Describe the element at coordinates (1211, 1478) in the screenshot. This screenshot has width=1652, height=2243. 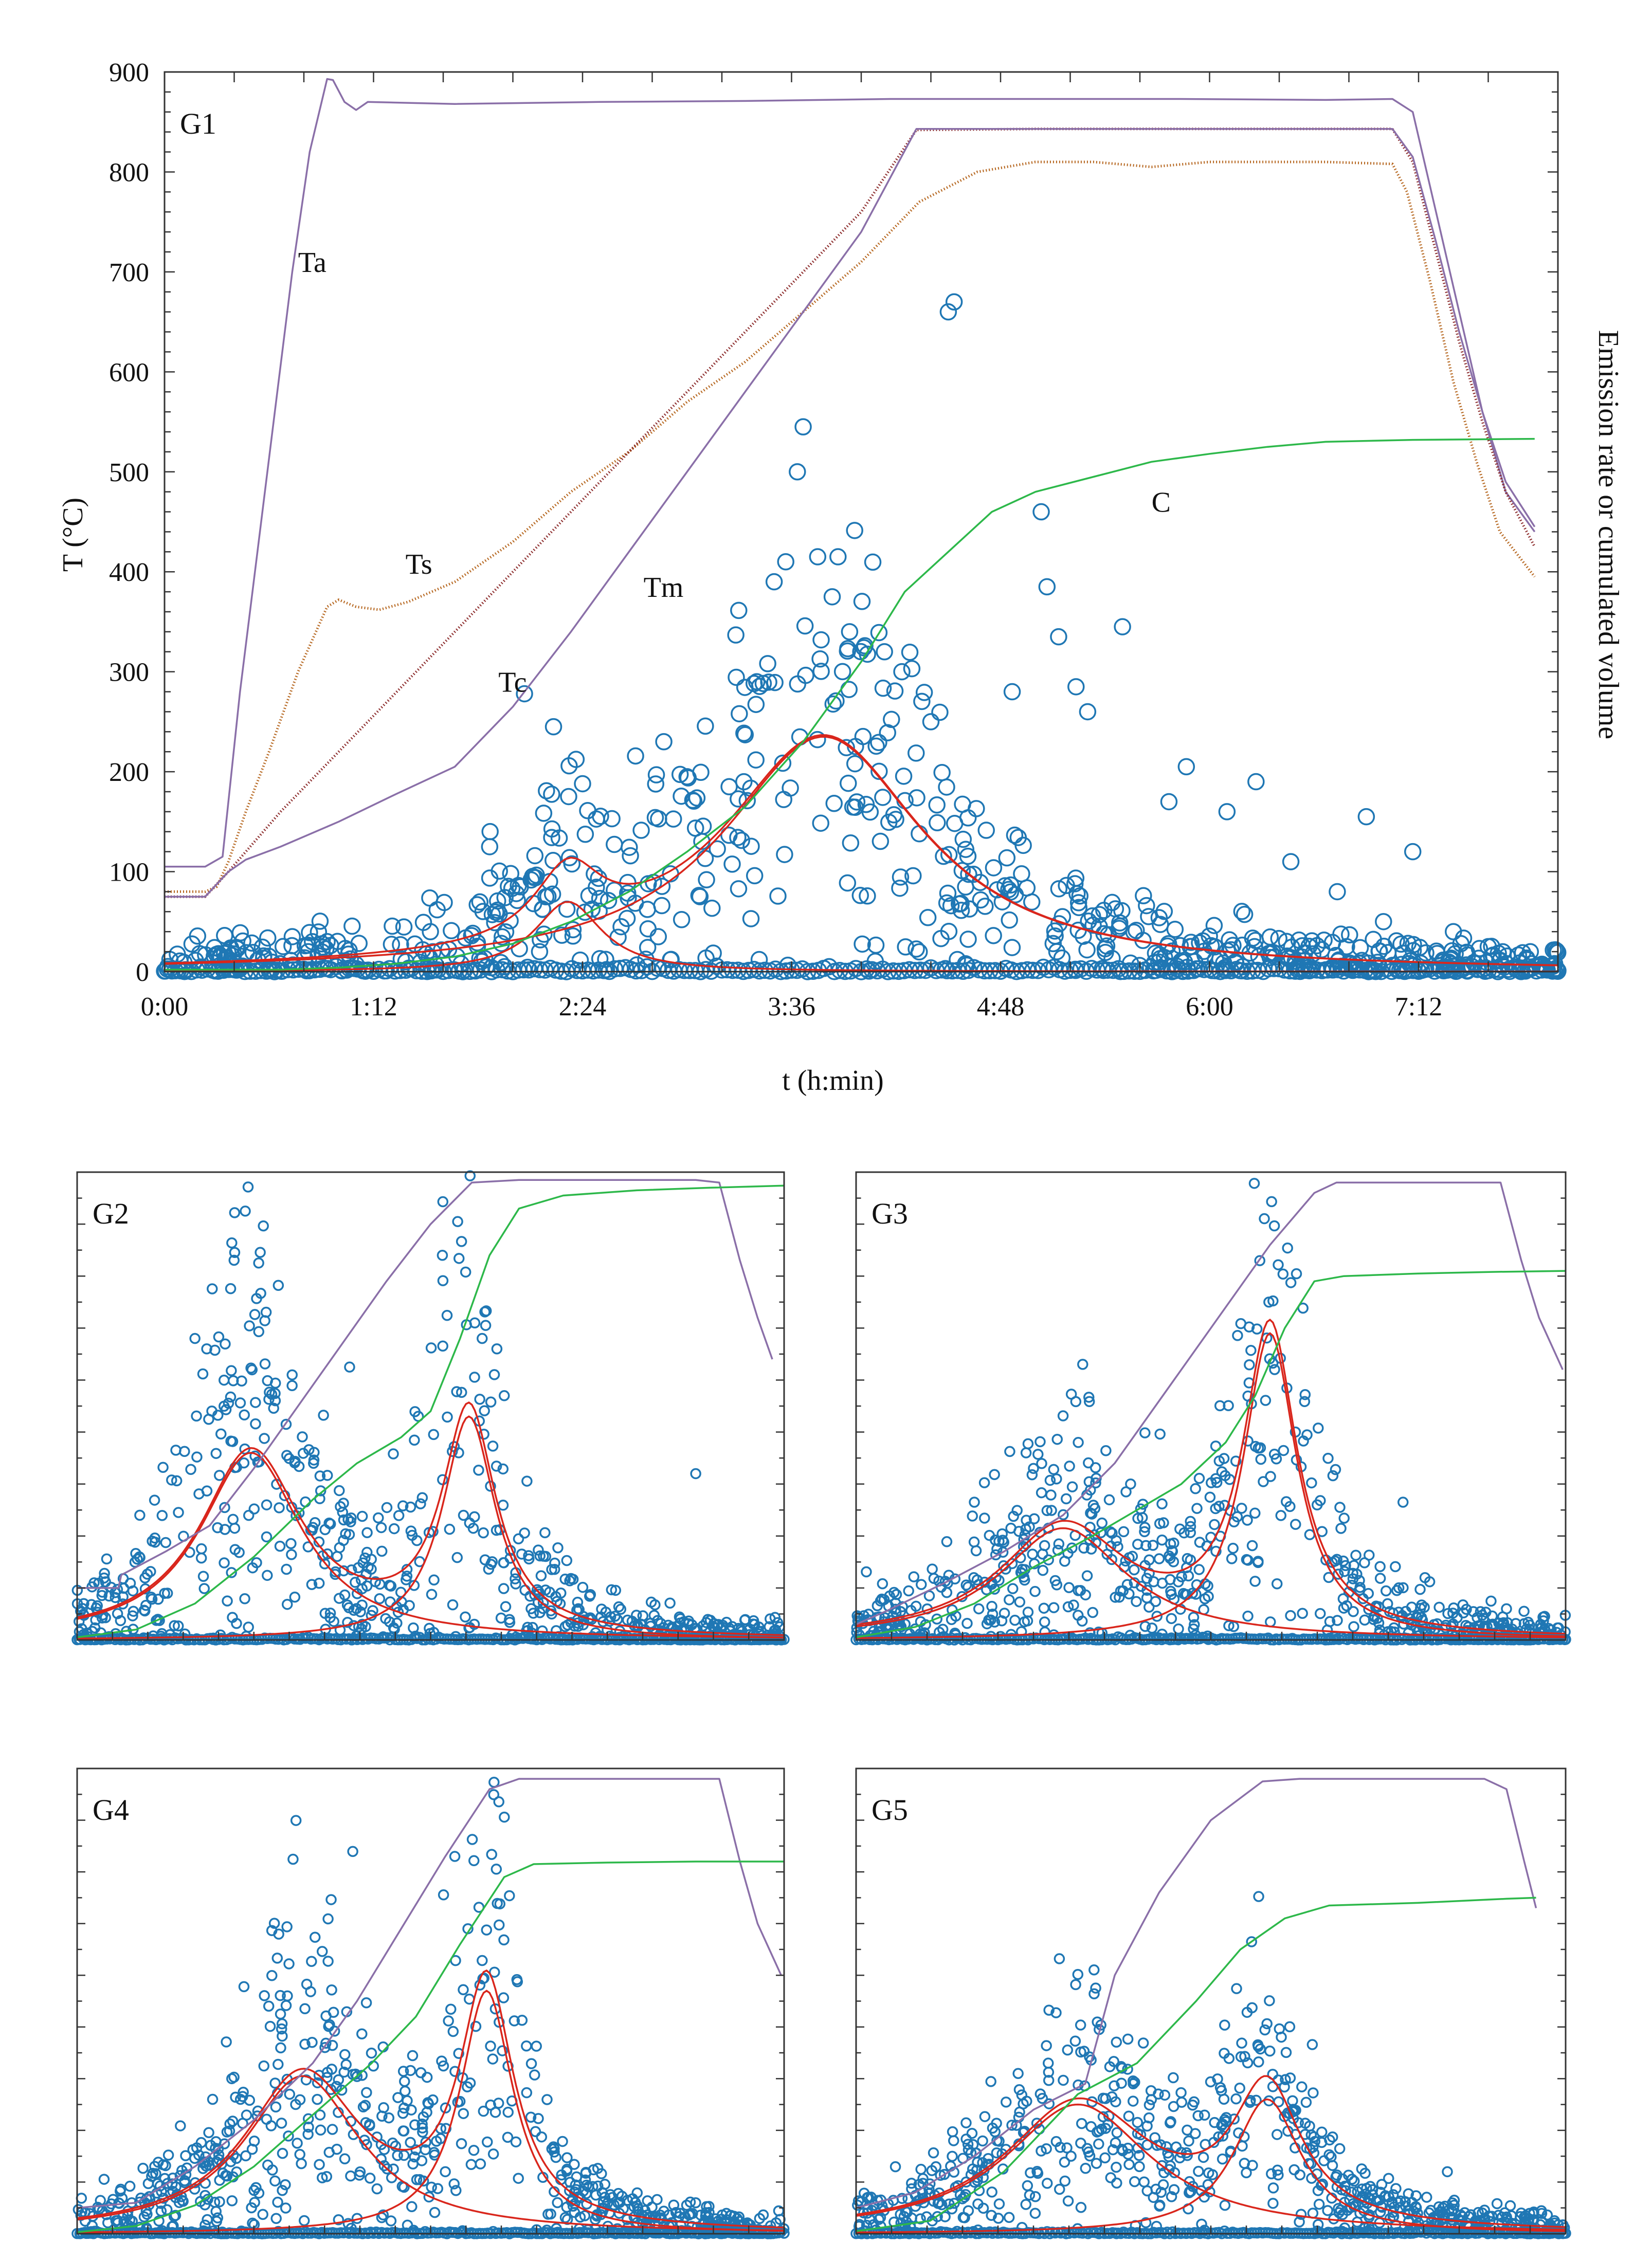
I see `g3-fits` at that location.